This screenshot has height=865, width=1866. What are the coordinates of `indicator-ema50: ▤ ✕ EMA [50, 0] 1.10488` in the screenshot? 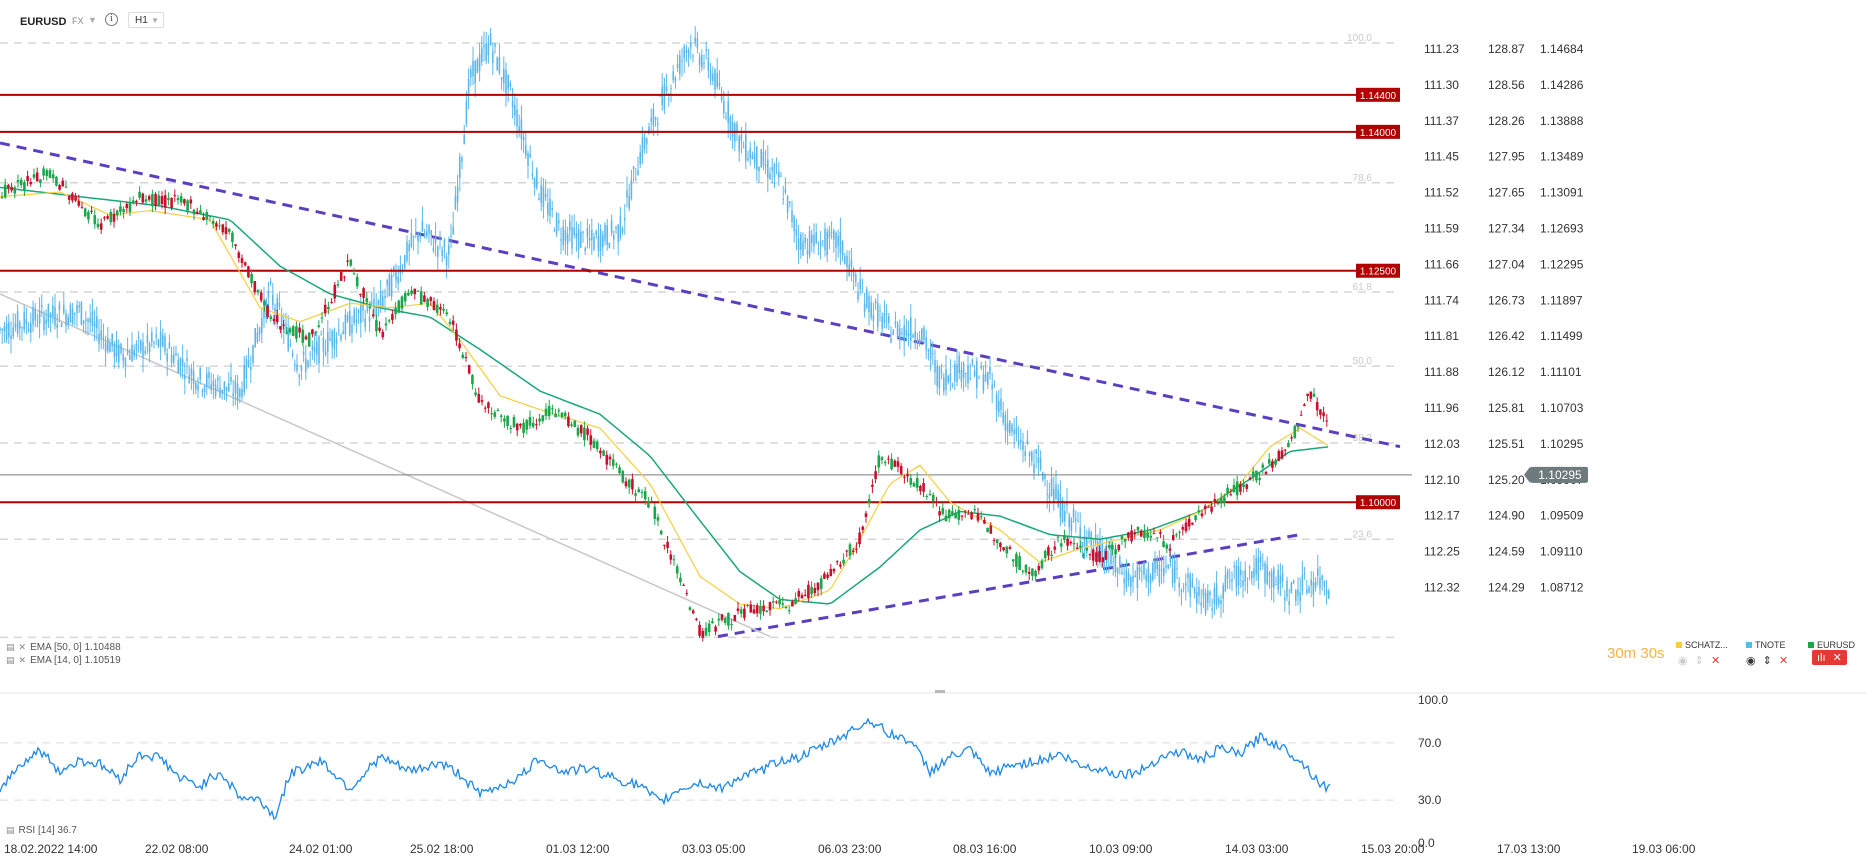 It's located at (63, 647).